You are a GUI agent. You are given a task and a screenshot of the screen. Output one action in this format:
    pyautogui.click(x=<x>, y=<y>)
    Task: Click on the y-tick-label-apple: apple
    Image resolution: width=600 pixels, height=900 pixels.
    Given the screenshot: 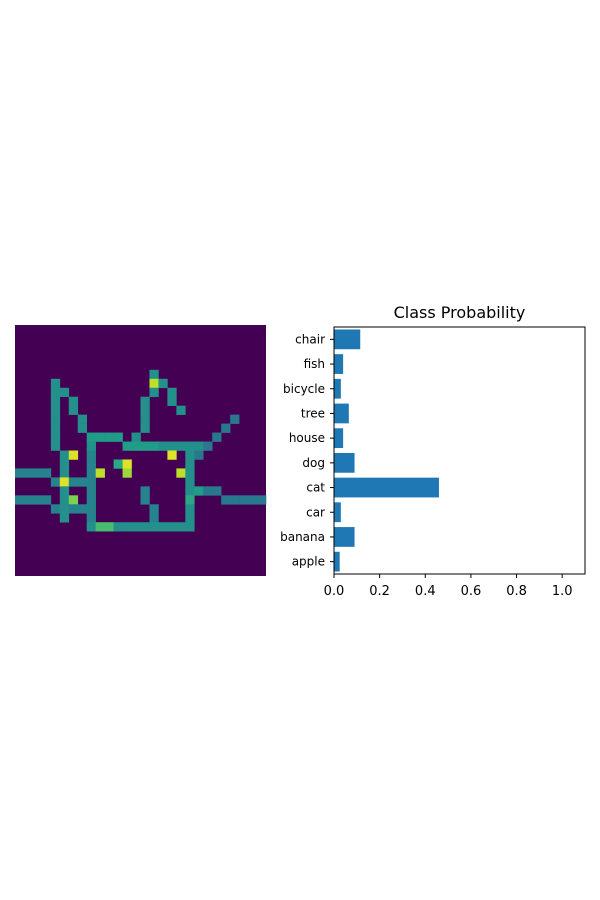 What is the action you would take?
    pyautogui.click(x=308, y=562)
    